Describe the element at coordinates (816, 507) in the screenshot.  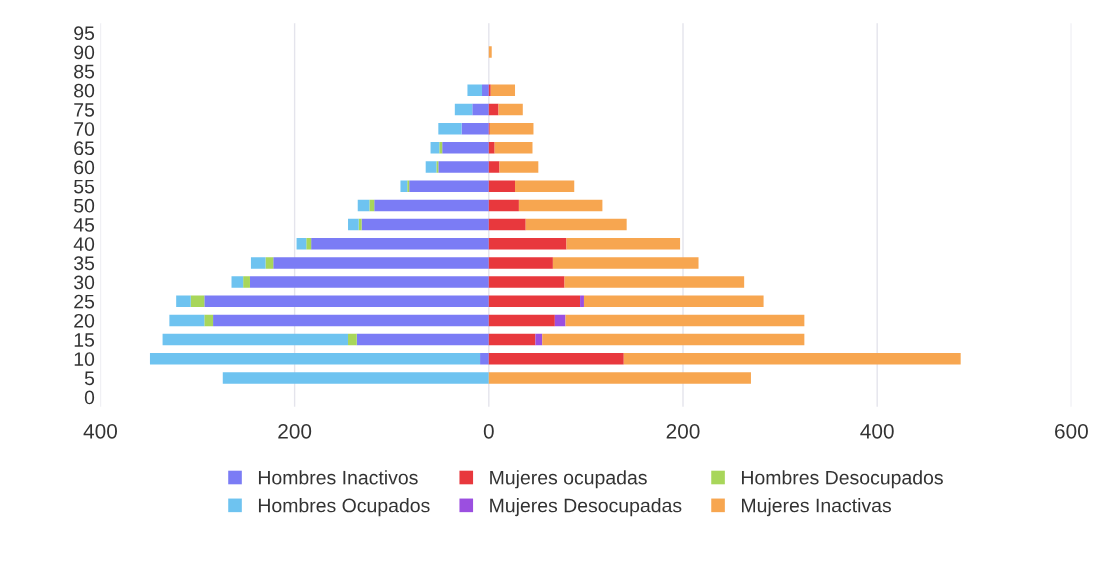
I see `legend-label: Mujeres Inactivas` at that location.